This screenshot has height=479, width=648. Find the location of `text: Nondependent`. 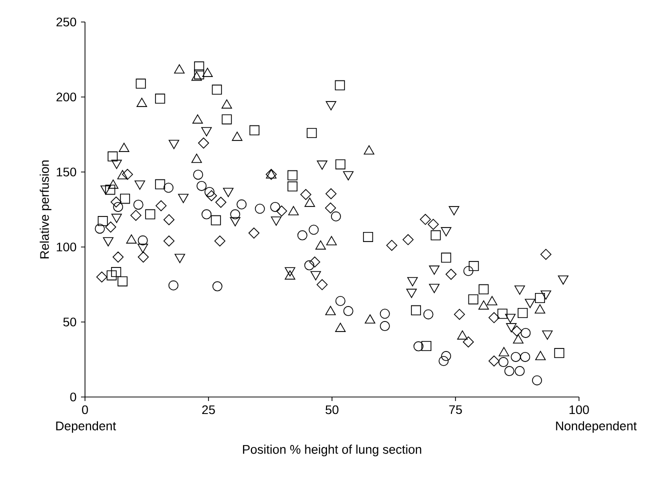

text: Nondependent is located at coordinates (596, 427).